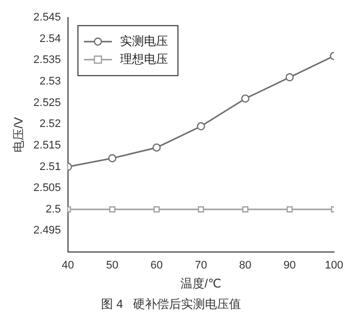 The width and height of the screenshot is (356, 320). Describe the element at coordinates (156, 266) in the screenshot. I see `x-tick-label: 60` at that location.